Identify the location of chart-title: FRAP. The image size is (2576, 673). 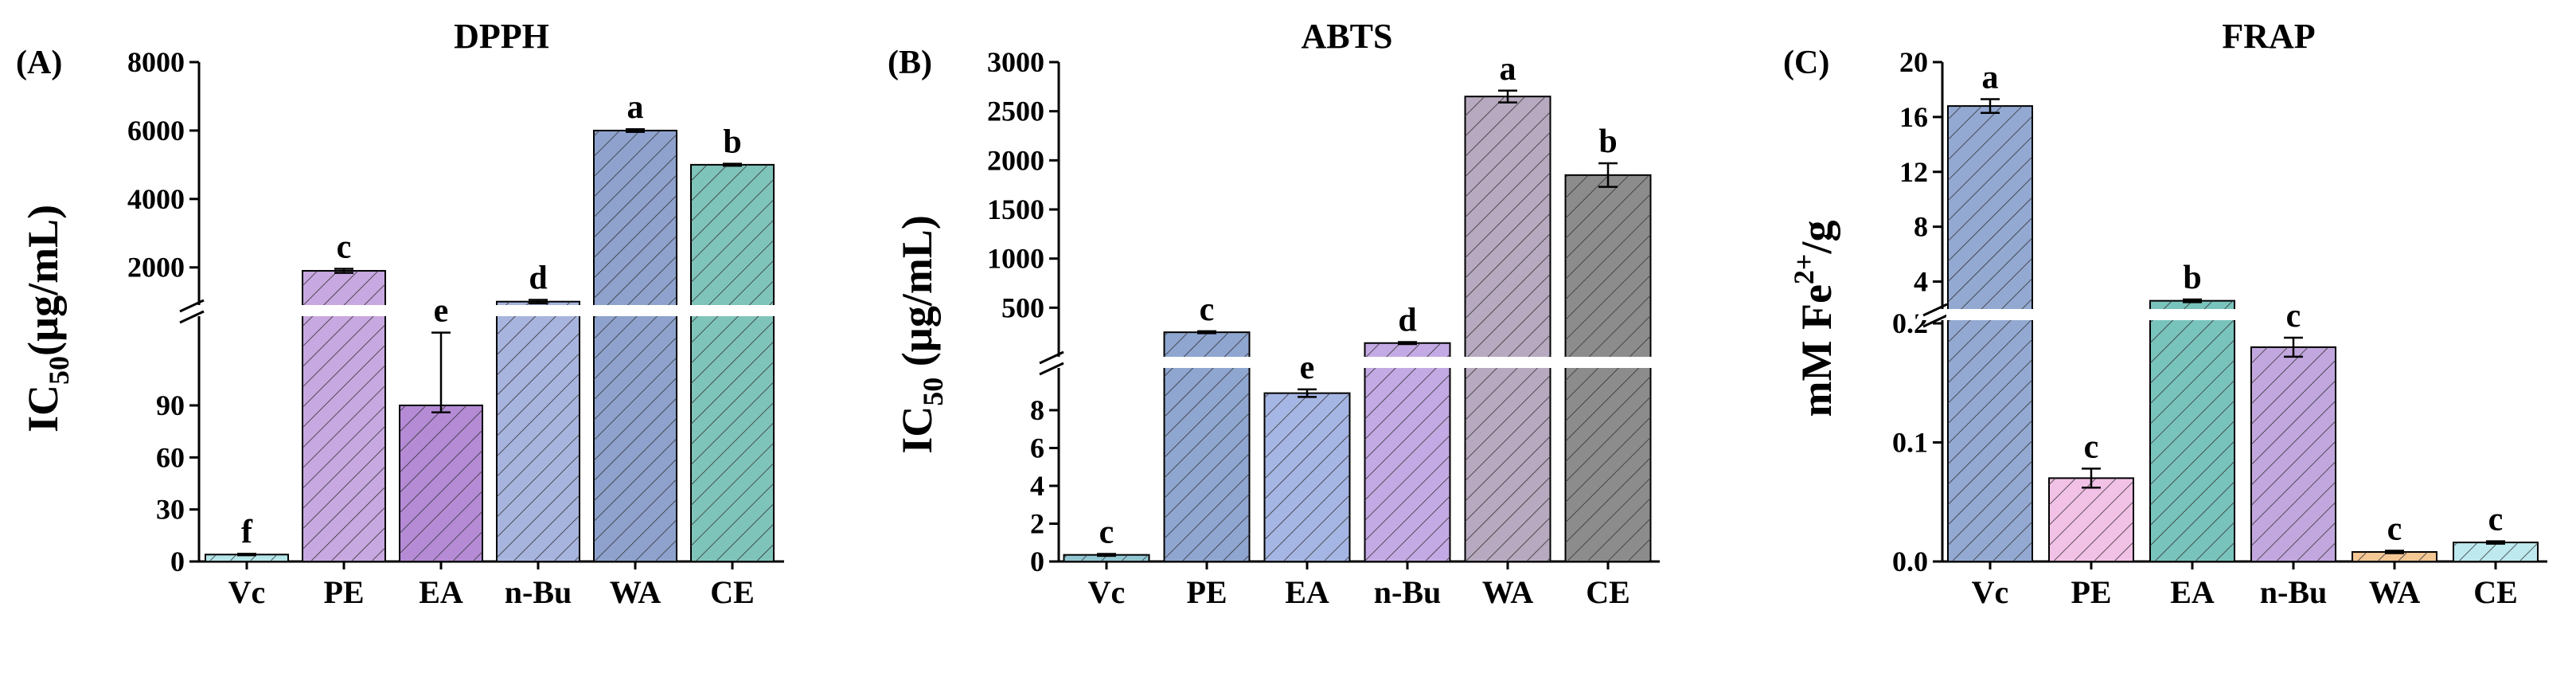
(2268, 37).